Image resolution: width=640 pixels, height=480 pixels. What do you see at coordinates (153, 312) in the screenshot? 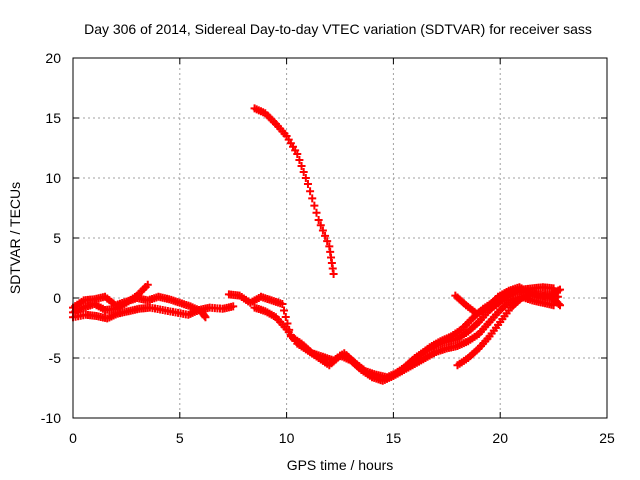
I see `series-trace-b` at bounding box center [153, 312].